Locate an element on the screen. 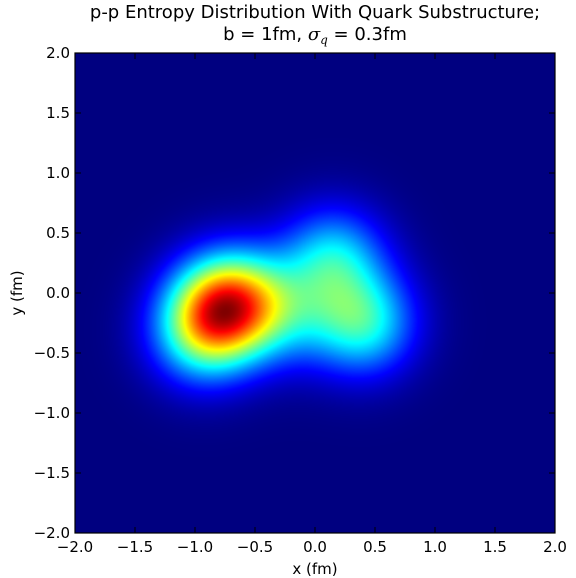 Image resolution: width=576 pixels, height=578 pixels. y-tick-label: 0.0 is located at coordinates (58, 293).